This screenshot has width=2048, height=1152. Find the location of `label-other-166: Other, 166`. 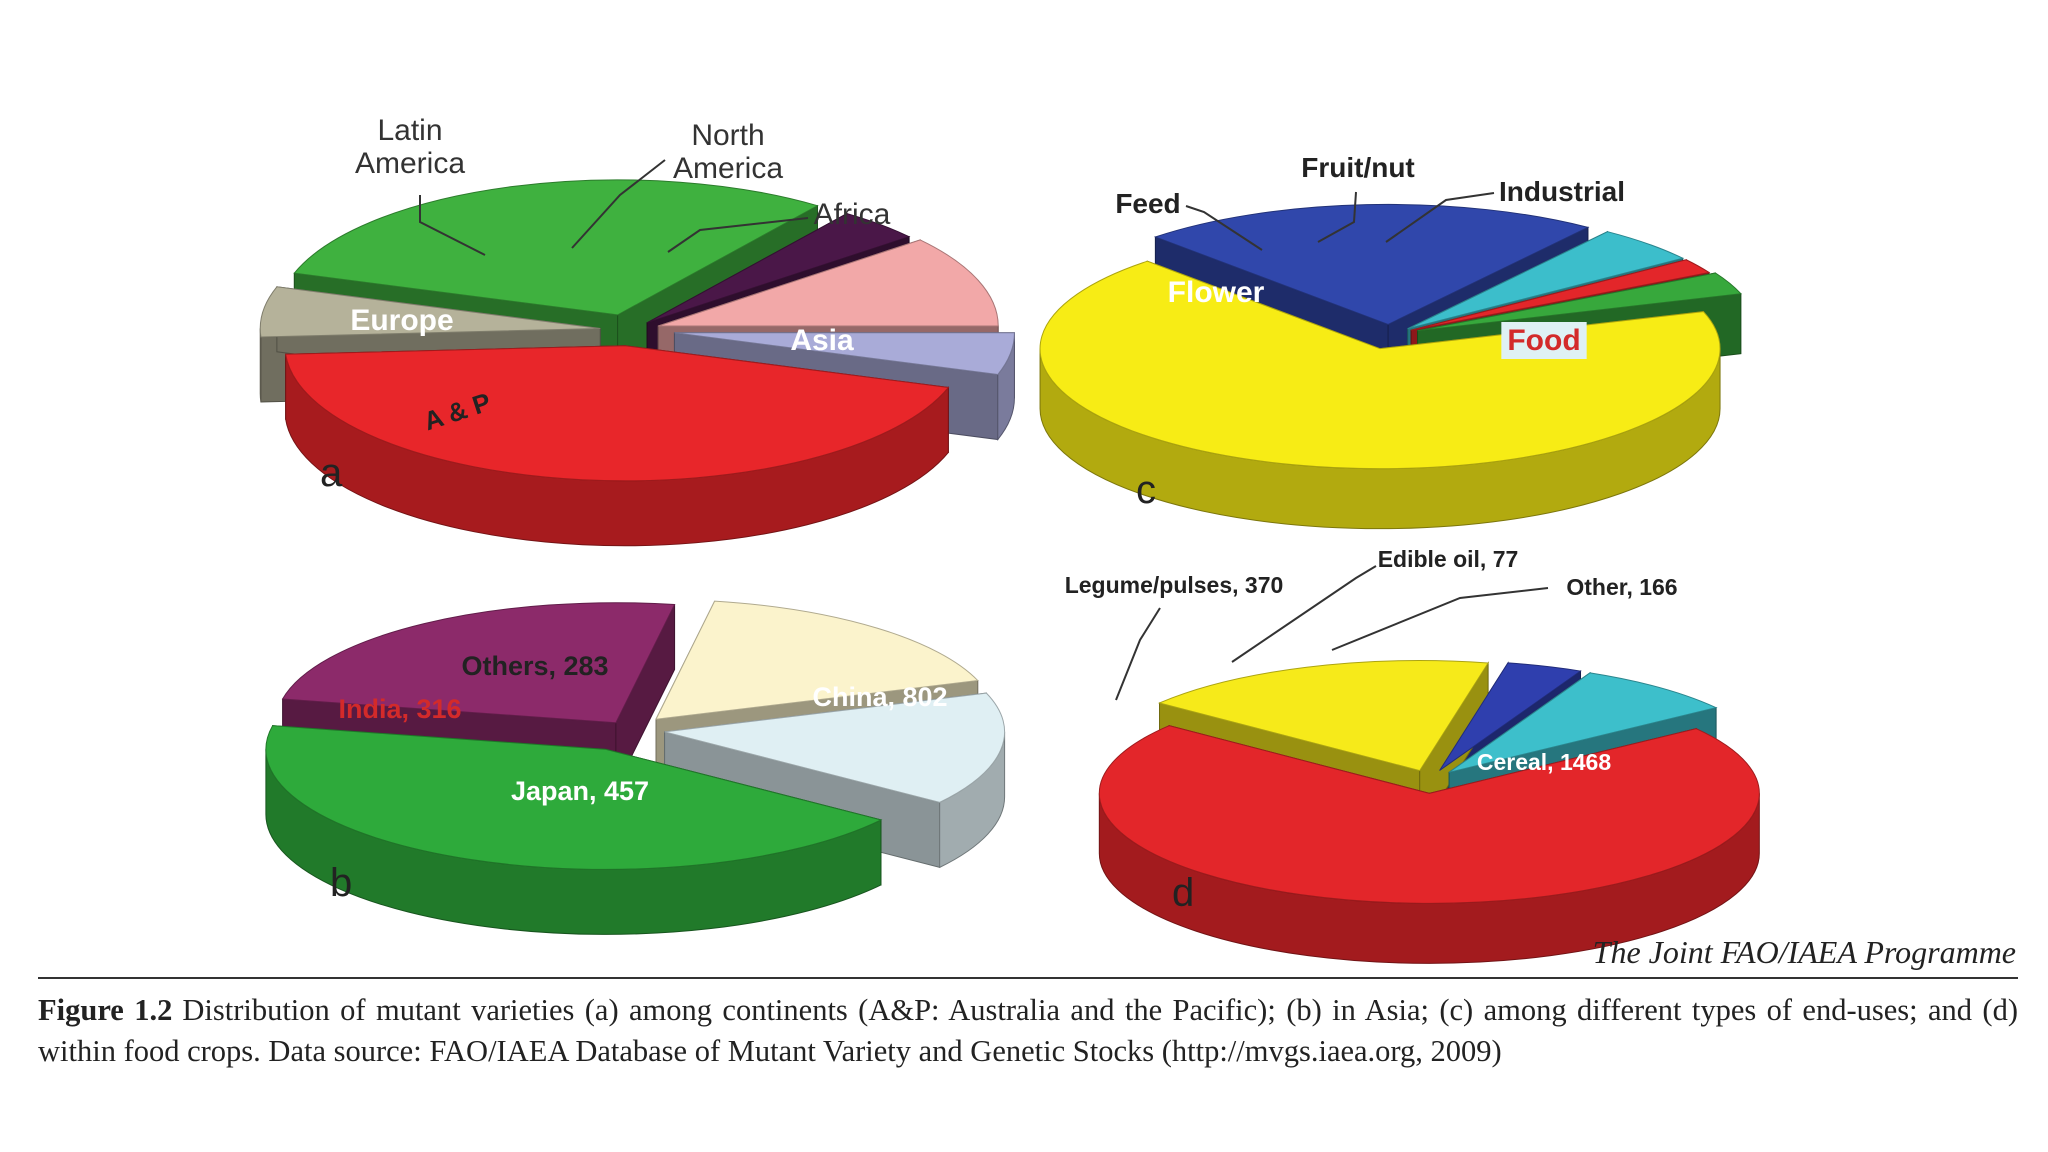

label-other-166: Other, 166 is located at coordinates (1621, 587).